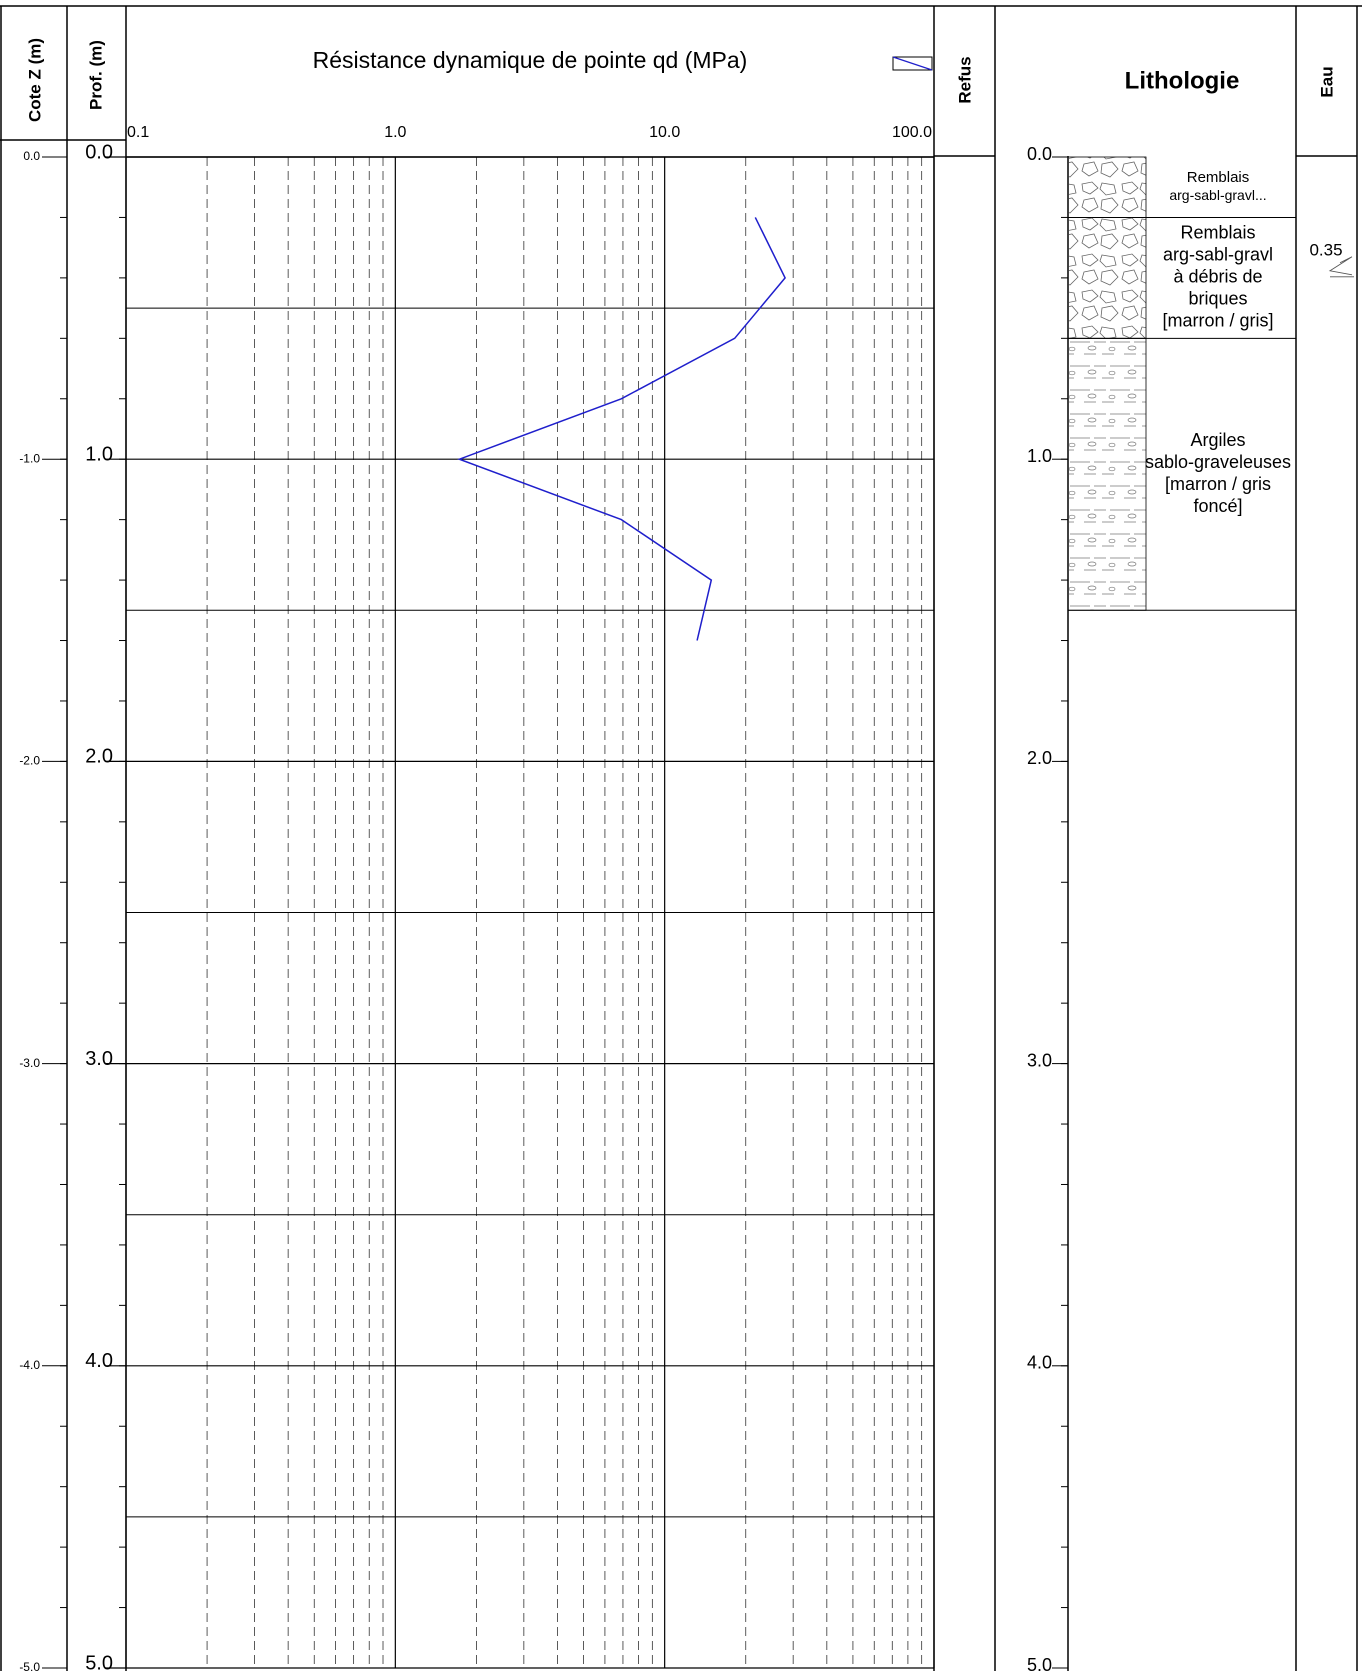  What do you see at coordinates (29, 761) in the screenshot?
I see `cote-tick-label: -2.0` at bounding box center [29, 761].